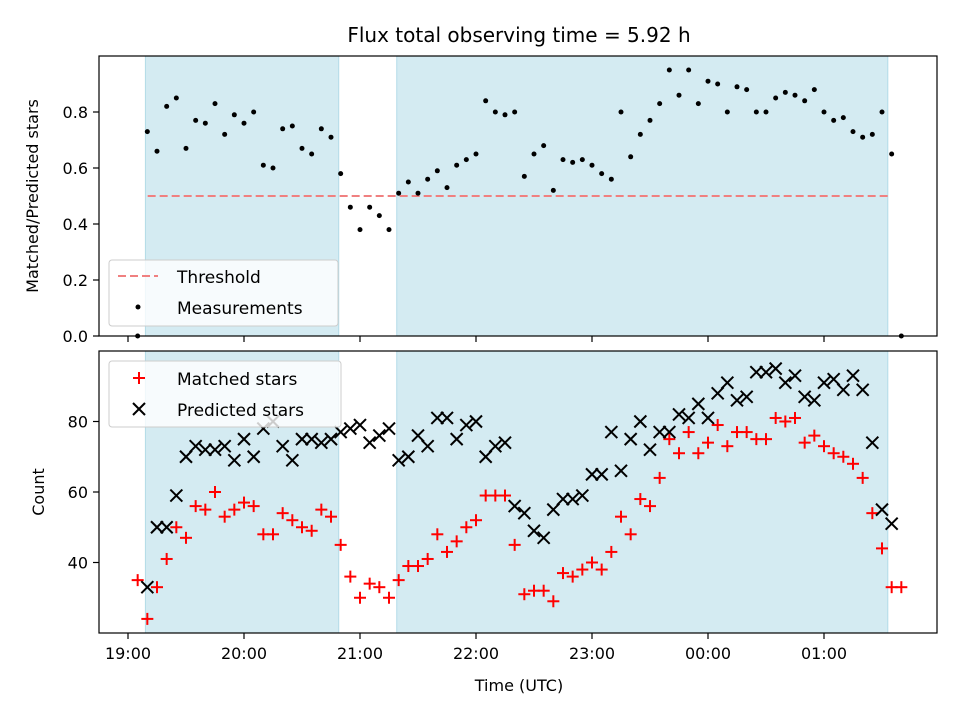 This screenshot has height=720, width=960. What do you see at coordinates (38, 492) in the screenshot?
I see `bottom-y-axis-label: Count` at bounding box center [38, 492].